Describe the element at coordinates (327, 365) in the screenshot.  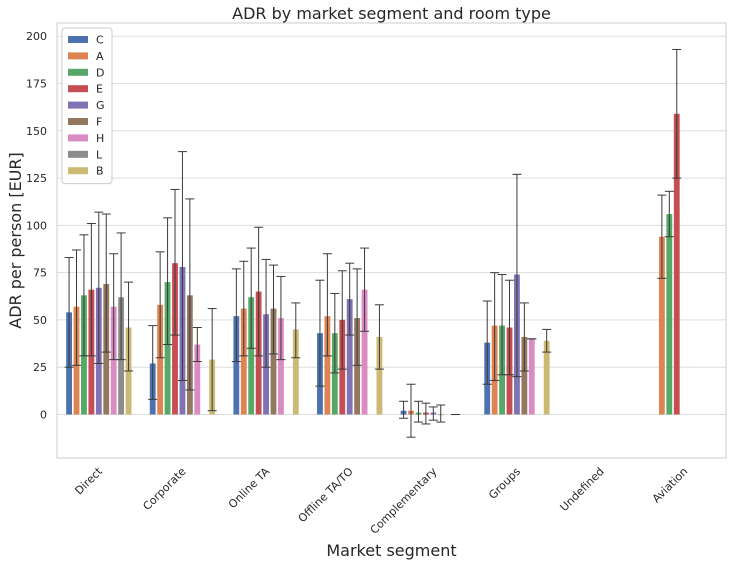
I see `bar-A-offline-ta-to` at that location.